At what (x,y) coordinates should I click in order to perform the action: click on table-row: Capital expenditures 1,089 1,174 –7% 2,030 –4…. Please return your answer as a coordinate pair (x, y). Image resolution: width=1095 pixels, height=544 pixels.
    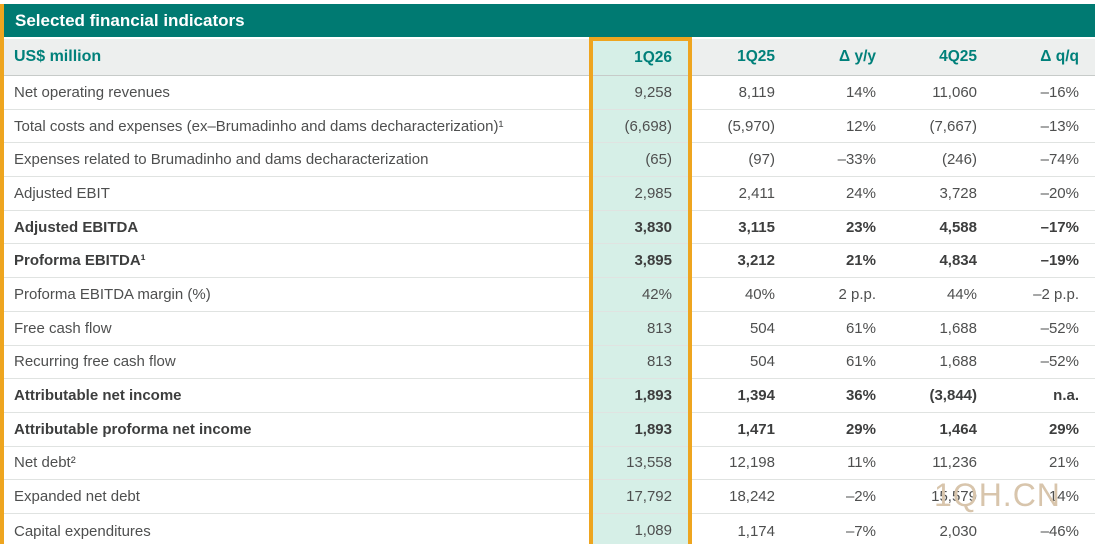
    Looking at the image, I should click on (549, 528).